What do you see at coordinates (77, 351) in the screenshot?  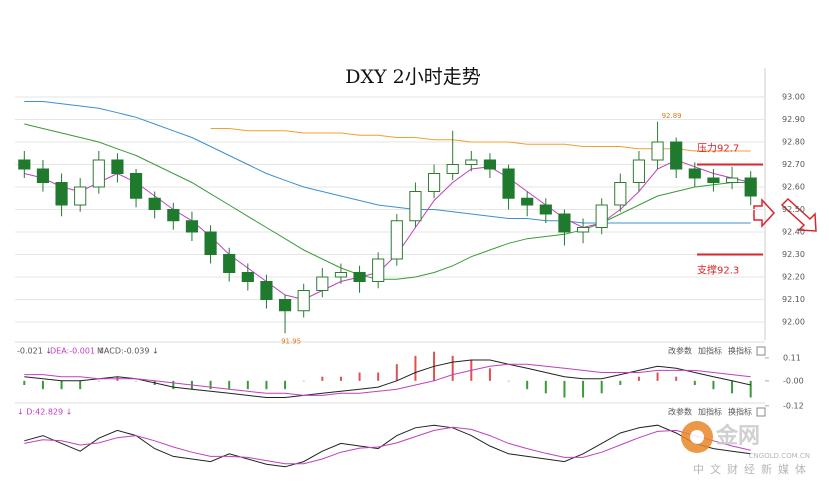 I see `indicator-header: DEA:-0.001 ↓` at bounding box center [77, 351].